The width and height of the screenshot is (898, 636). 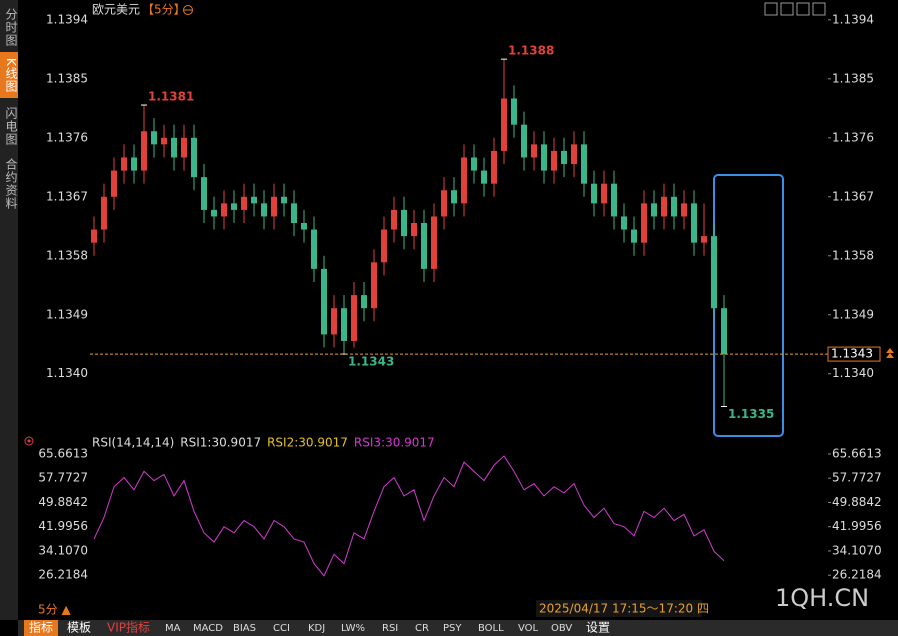 I want to click on toolbar-item: 模板, so click(x=79, y=628).